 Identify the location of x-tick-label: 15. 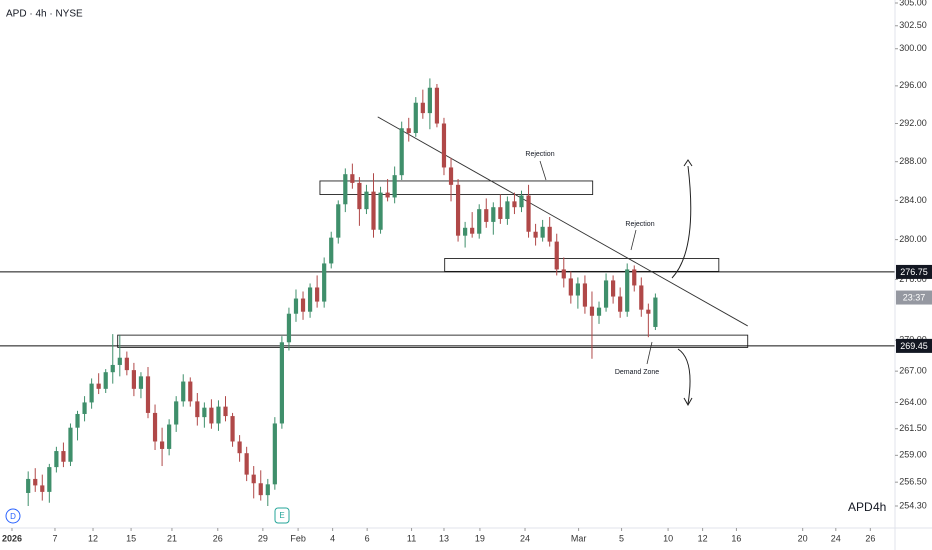
(131, 538).